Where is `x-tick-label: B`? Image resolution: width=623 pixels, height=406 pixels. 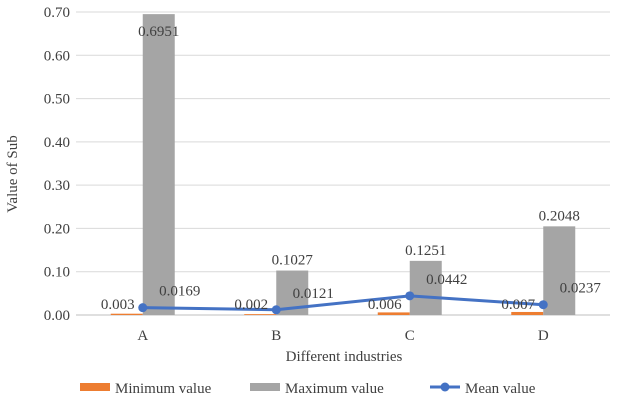 x-tick-label: B is located at coordinates (276, 336).